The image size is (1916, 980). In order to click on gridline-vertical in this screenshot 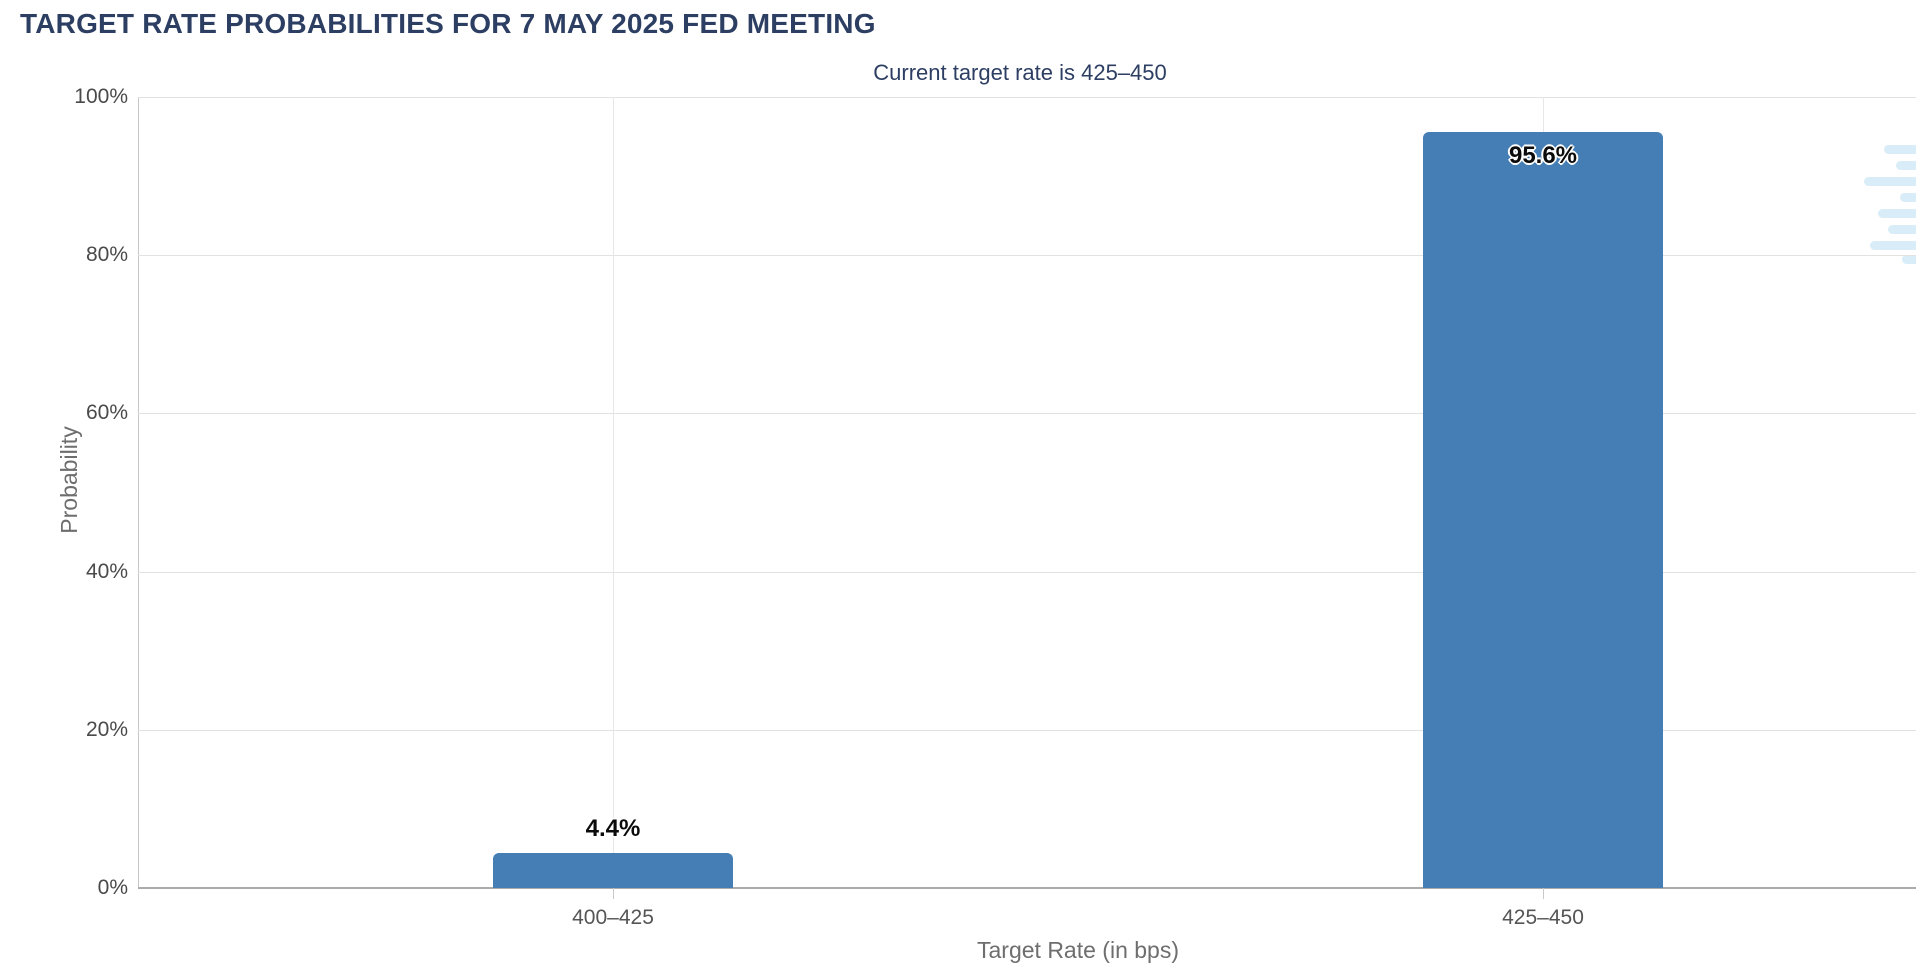, I will do `click(613, 492)`.